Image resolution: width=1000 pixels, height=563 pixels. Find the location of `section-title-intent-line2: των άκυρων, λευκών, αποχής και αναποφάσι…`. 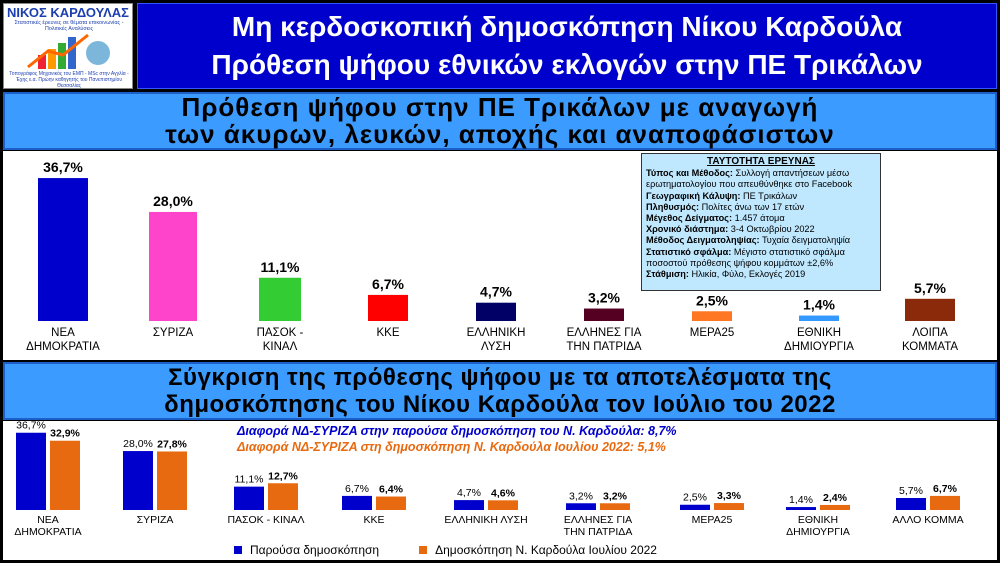

section-title-intent-line2: των άκυρων, λευκών, αποχής και αναποφάσι… is located at coordinates (500, 134).